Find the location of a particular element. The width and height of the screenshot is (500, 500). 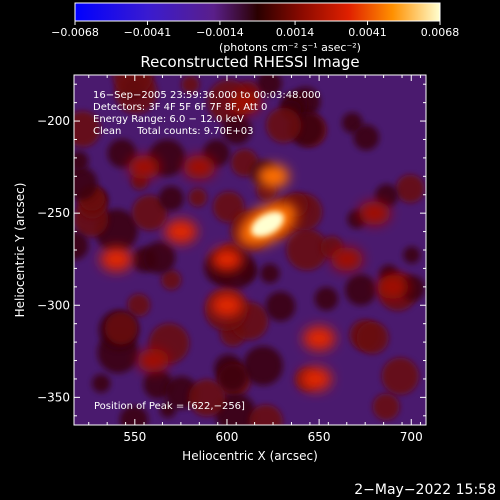

colorbar-ticks: −0.0068 −0.0041 −0.0014 0.0014 0.0041 0.0068 is located at coordinates (255, 30).